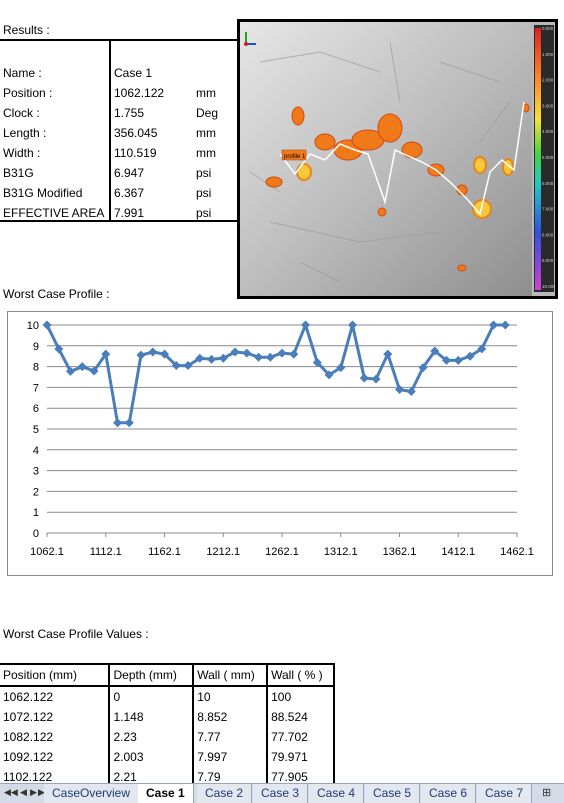 The height and width of the screenshot is (803, 564). What do you see at coordinates (548, 286) in the screenshot?
I see `scale-label: 10.000` at bounding box center [548, 286].